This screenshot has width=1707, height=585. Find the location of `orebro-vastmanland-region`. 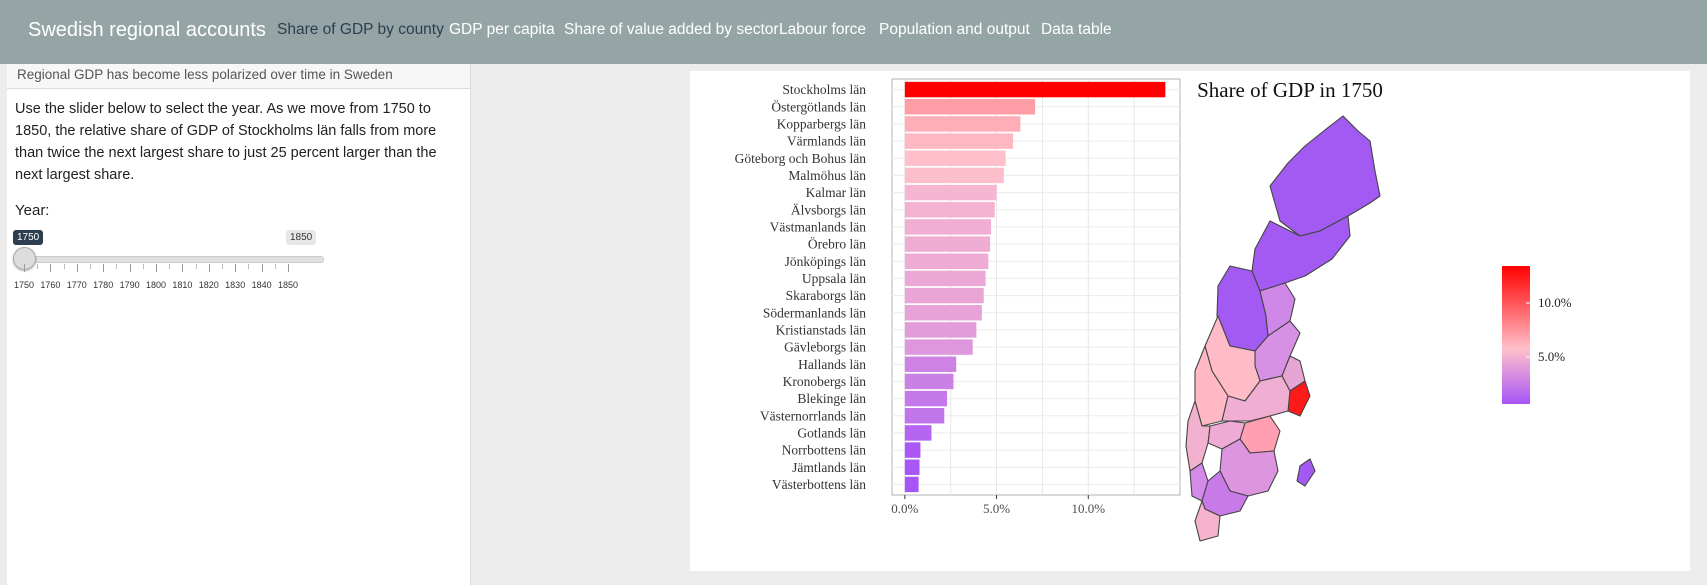

orebro-vastmanland-region is located at coordinates (1256, 398).